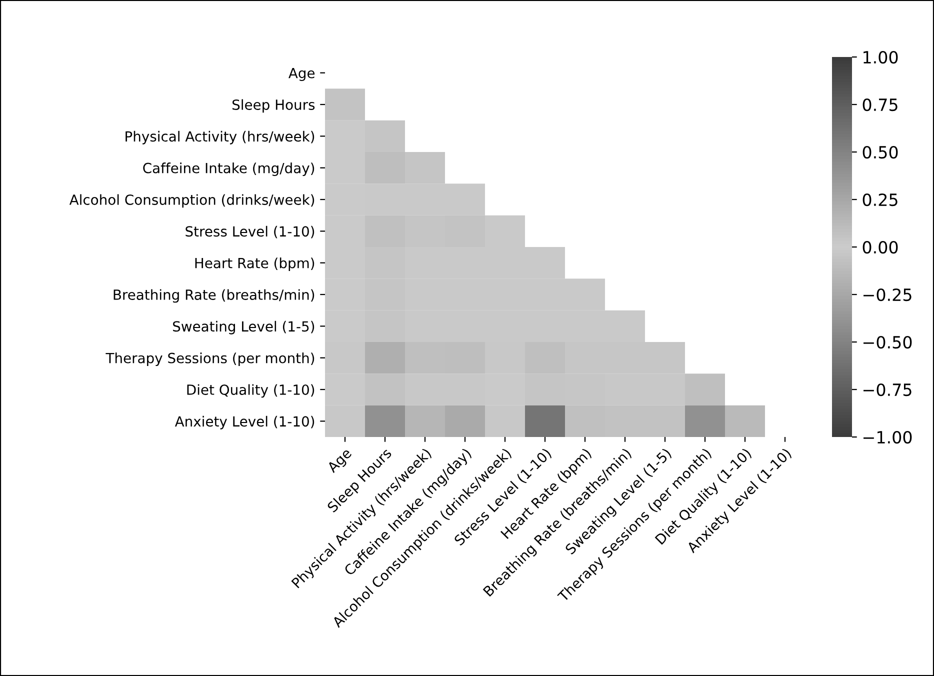  I want to click on y-tick-label: Breathing Rate (breaths/min), so click(214, 296).